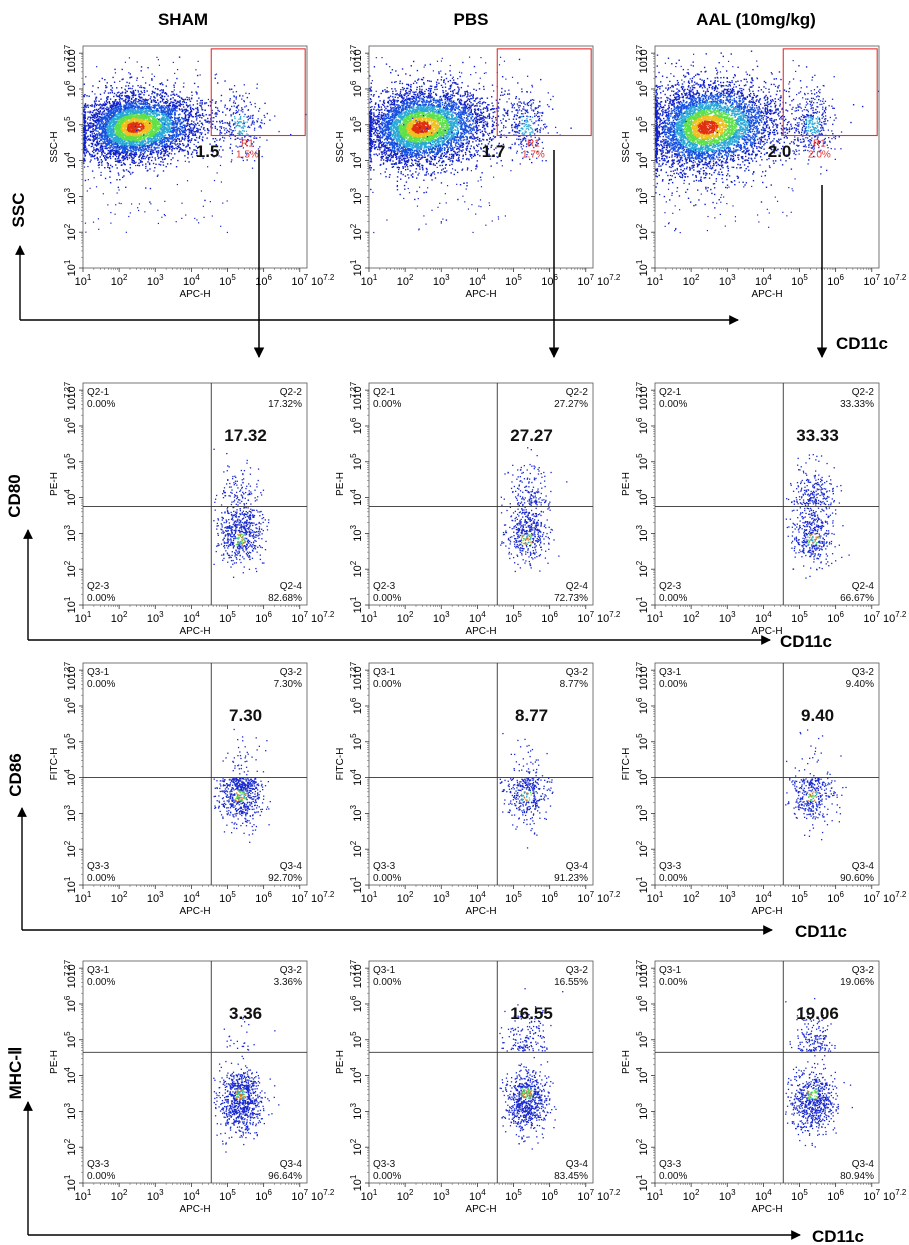 The image size is (909, 1245). What do you see at coordinates (247, 143) in the screenshot?
I see `gate-name: R1` at bounding box center [247, 143].